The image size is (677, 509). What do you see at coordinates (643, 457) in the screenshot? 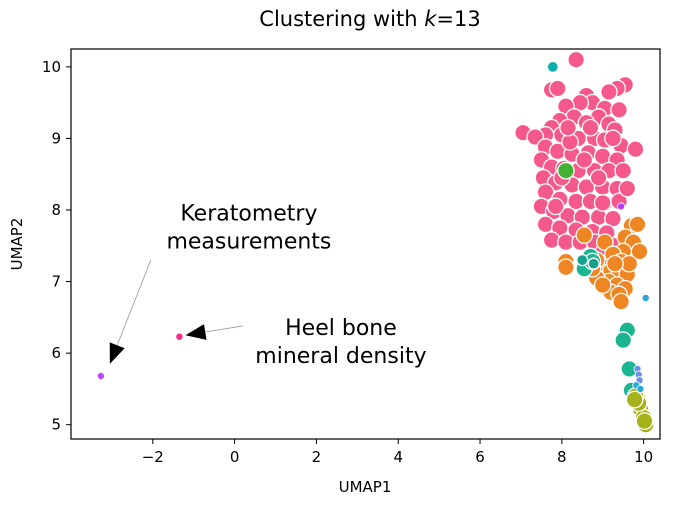
I see `x-tick-label: 10` at bounding box center [643, 457].